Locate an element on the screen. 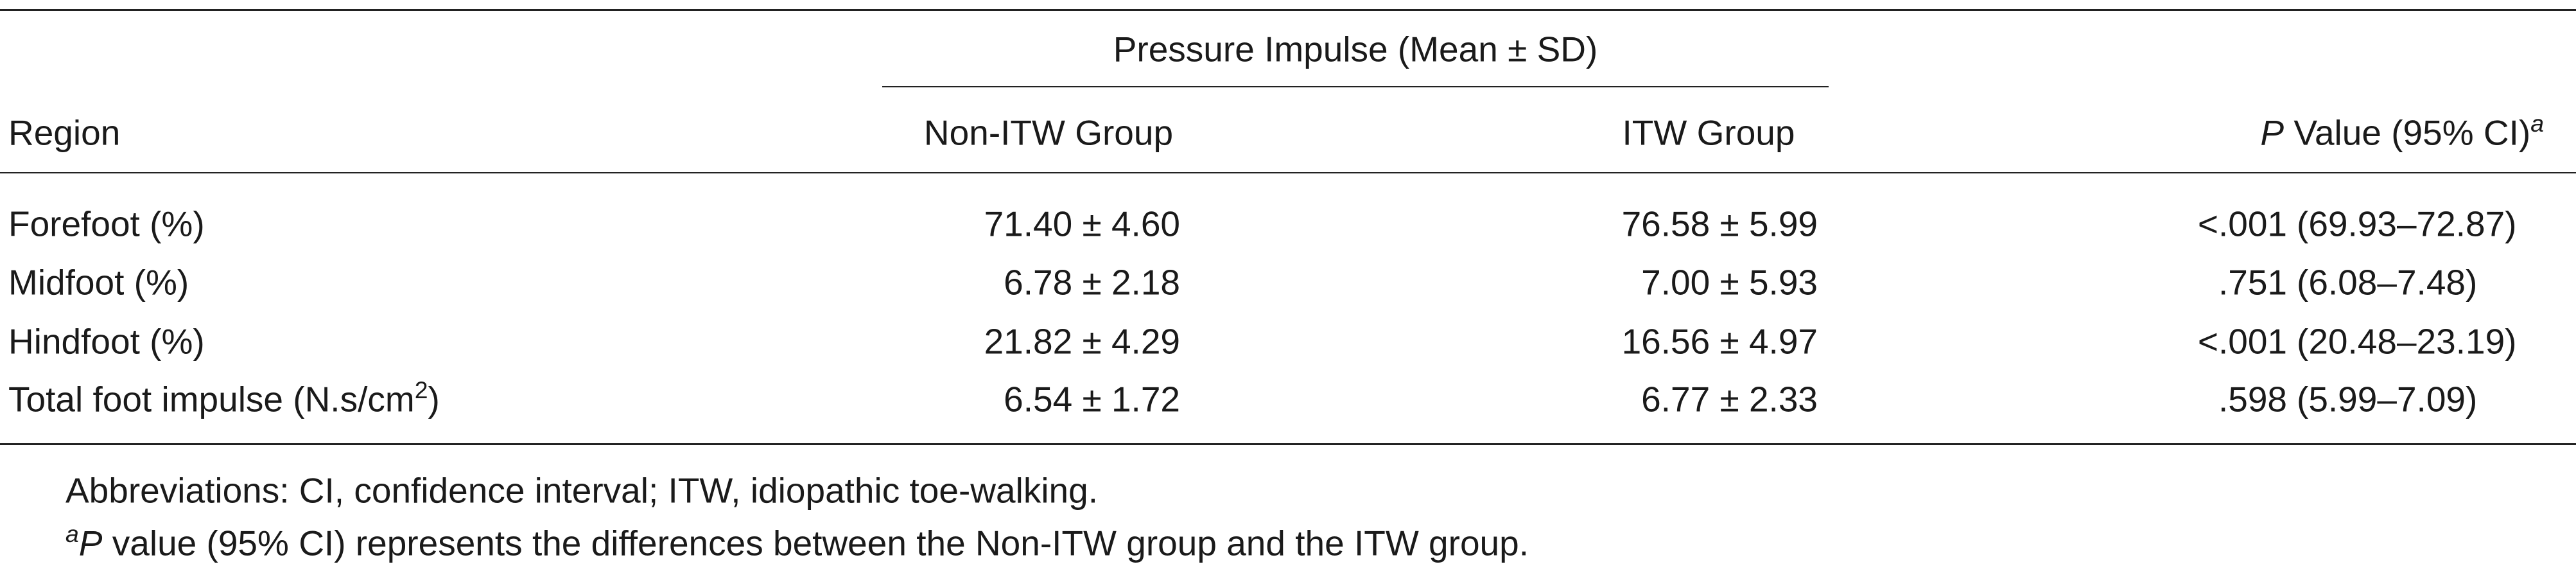  confidence-interval: (5.99–7.09) is located at coordinates (2387, 399).